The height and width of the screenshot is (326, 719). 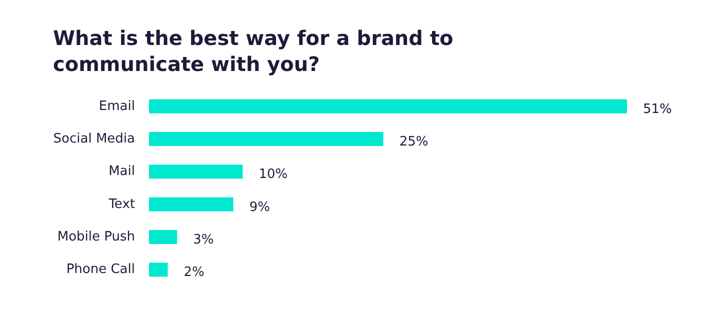 What do you see at coordinates (100, 270) in the screenshot?
I see `y-tick-label: Phone Call` at bounding box center [100, 270].